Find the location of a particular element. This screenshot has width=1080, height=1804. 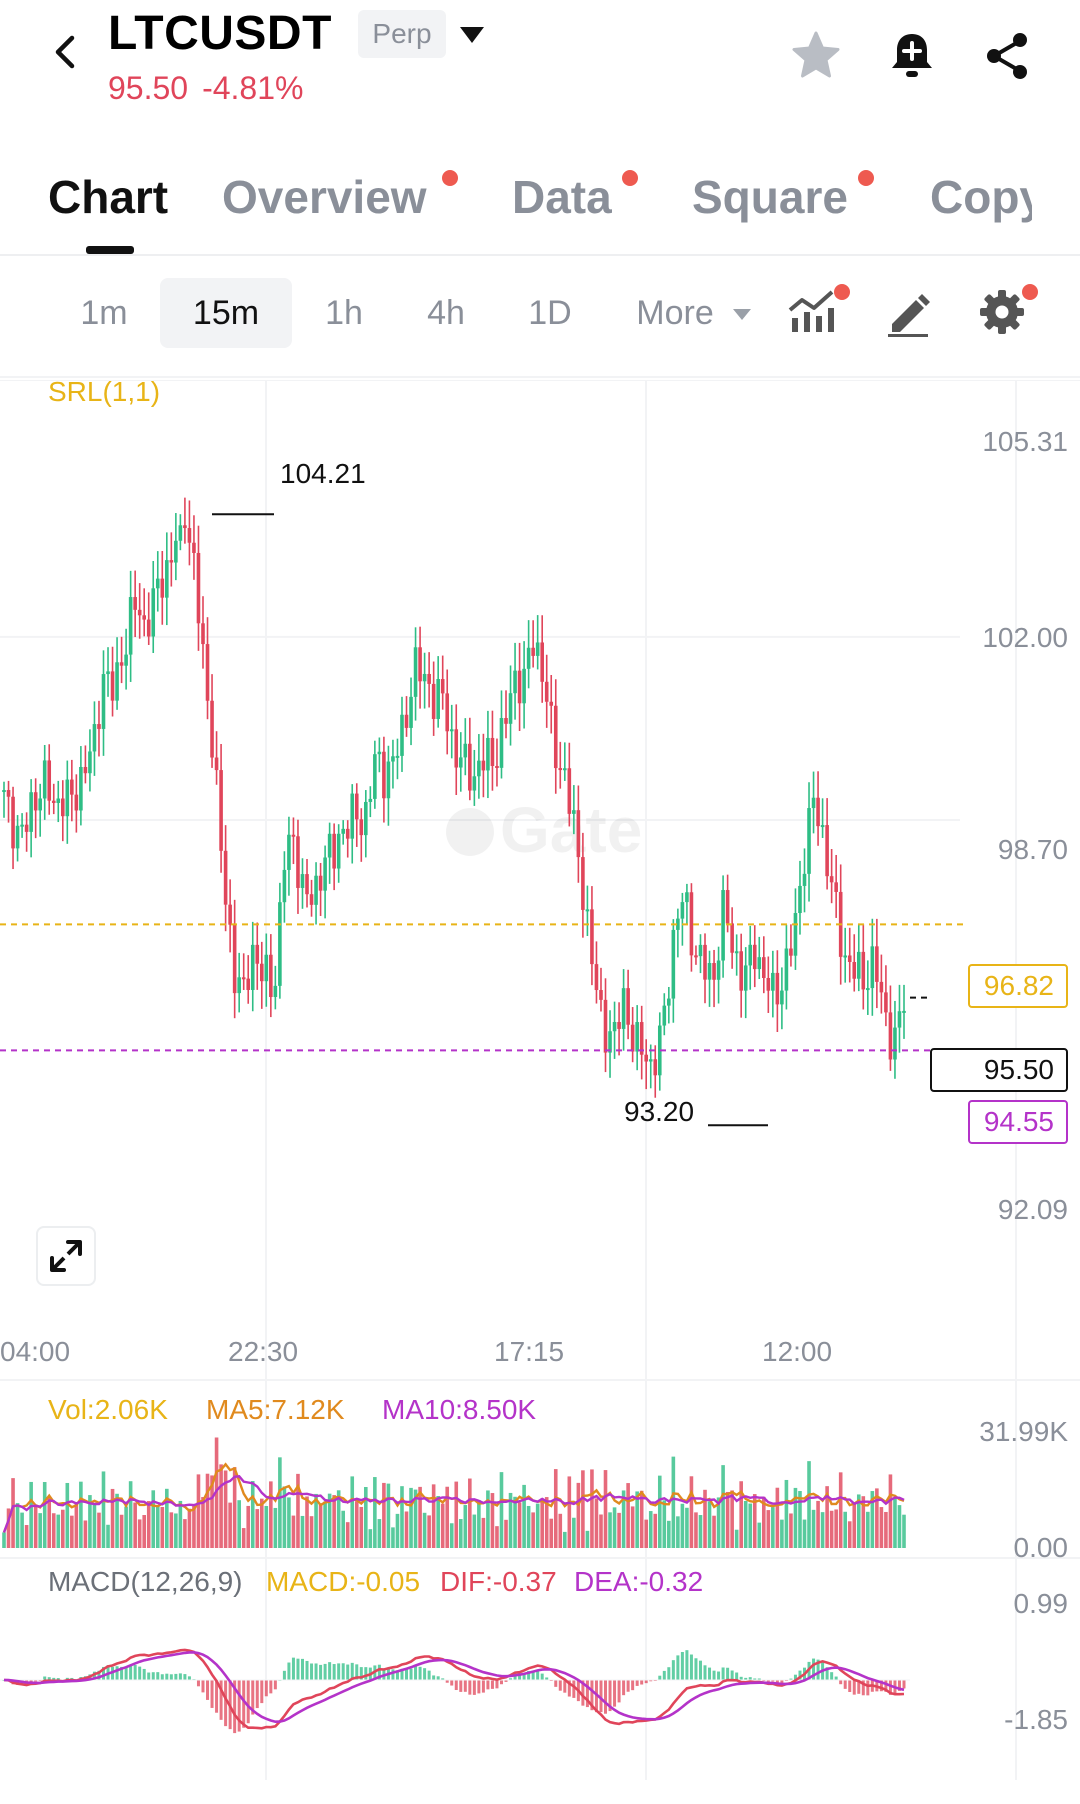

tab-chart: Chart is located at coordinates (108, 197).